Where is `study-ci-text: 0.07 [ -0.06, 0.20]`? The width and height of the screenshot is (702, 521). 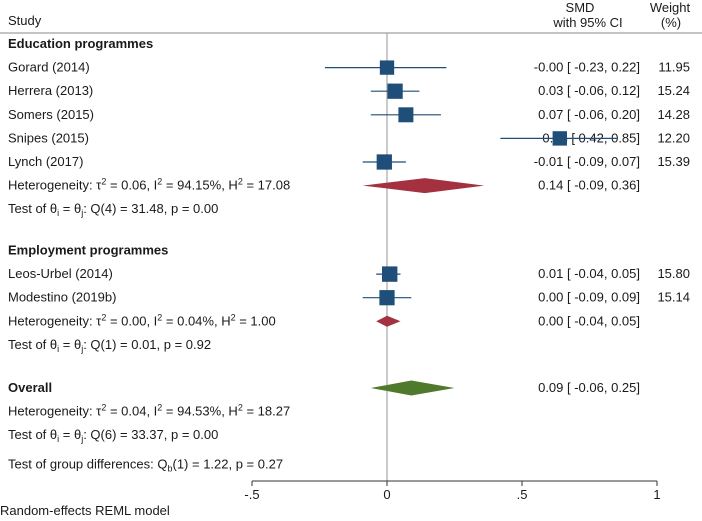 study-ci-text: 0.07 [ -0.06, 0.20] is located at coordinates (589, 114).